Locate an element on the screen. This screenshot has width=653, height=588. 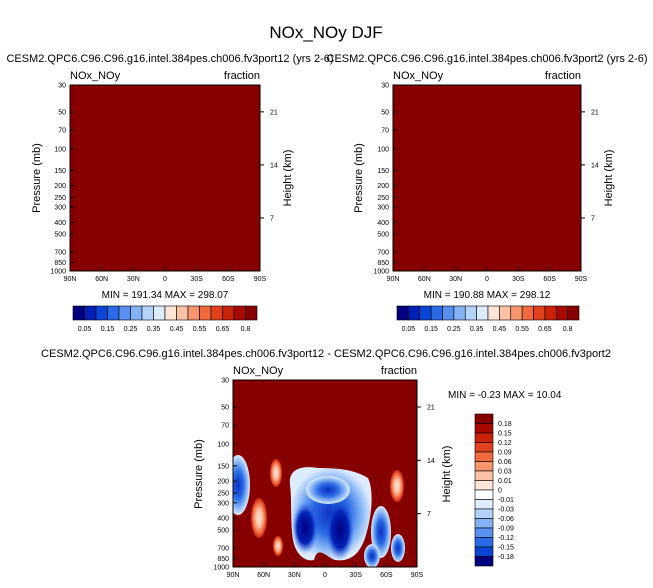
colorbar-label: 0.45 is located at coordinates (177, 329).